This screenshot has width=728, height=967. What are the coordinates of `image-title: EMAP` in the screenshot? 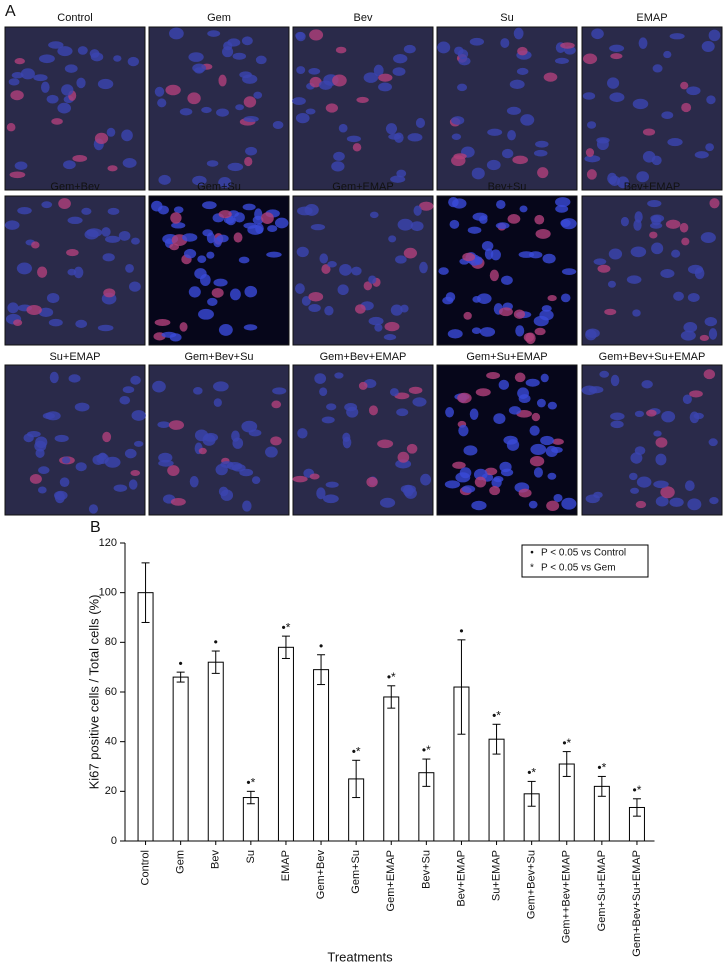 It's located at (651, 18).